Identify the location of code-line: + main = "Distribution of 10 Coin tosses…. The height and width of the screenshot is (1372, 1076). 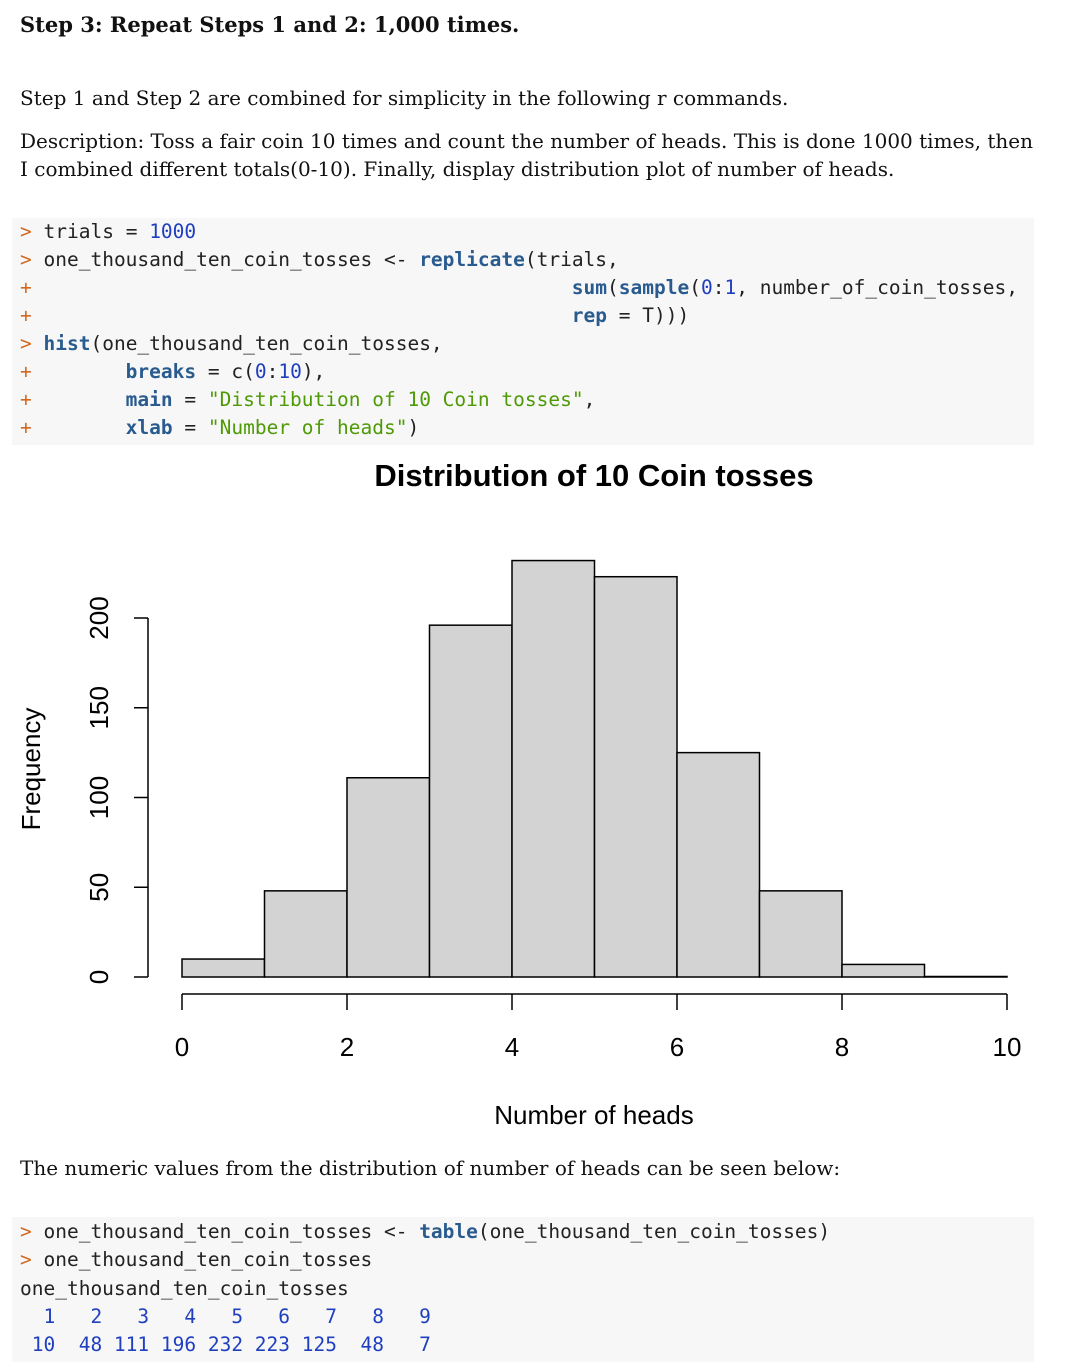
(308, 399).